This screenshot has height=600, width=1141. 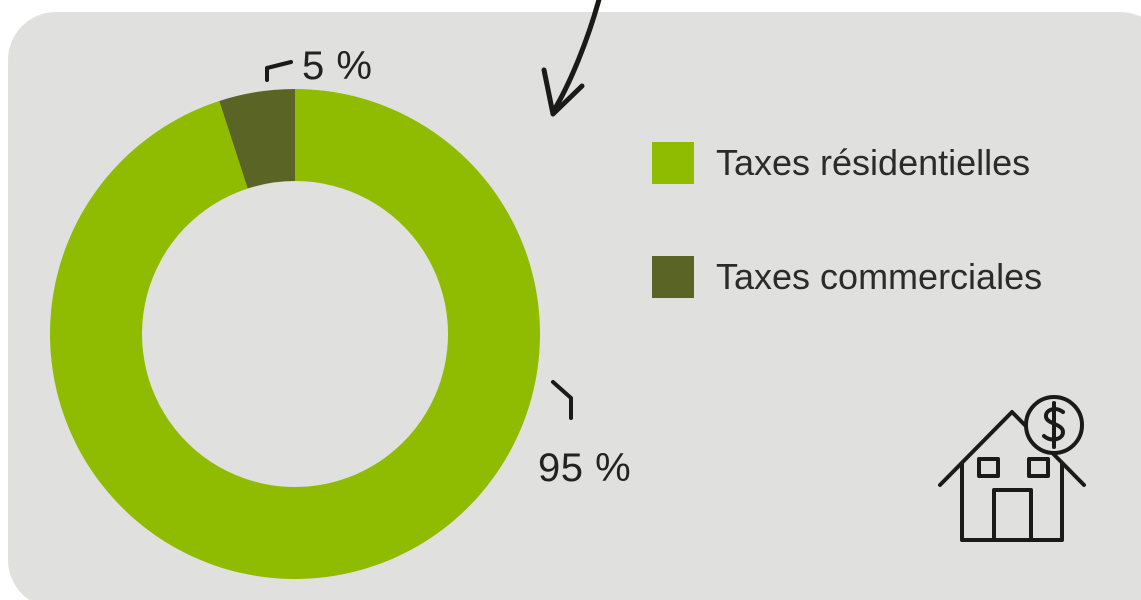 What do you see at coordinates (673, 277) in the screenshot?
I see `legend-swatch-commercial` at bounding box center [673, 277].